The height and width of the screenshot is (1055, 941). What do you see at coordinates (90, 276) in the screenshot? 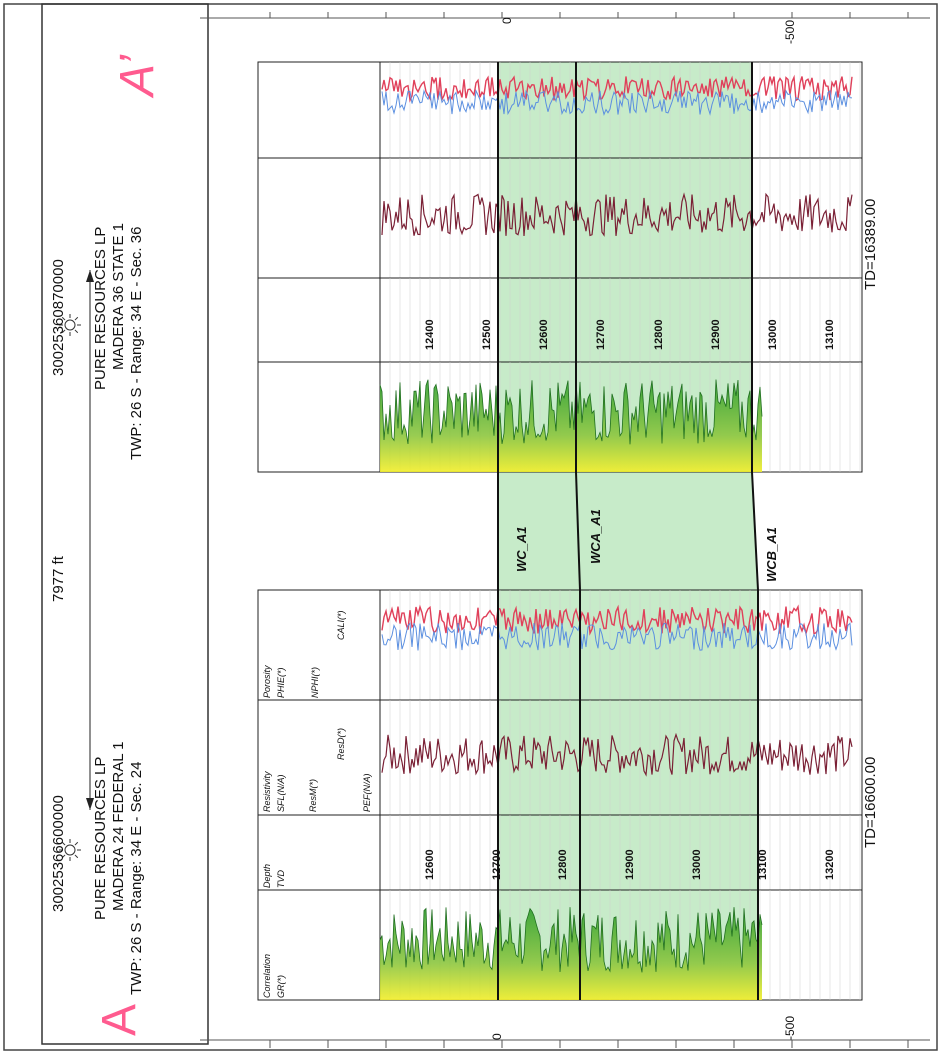
I see `distance-arrow-head-right` at bounding box center [90, 276].